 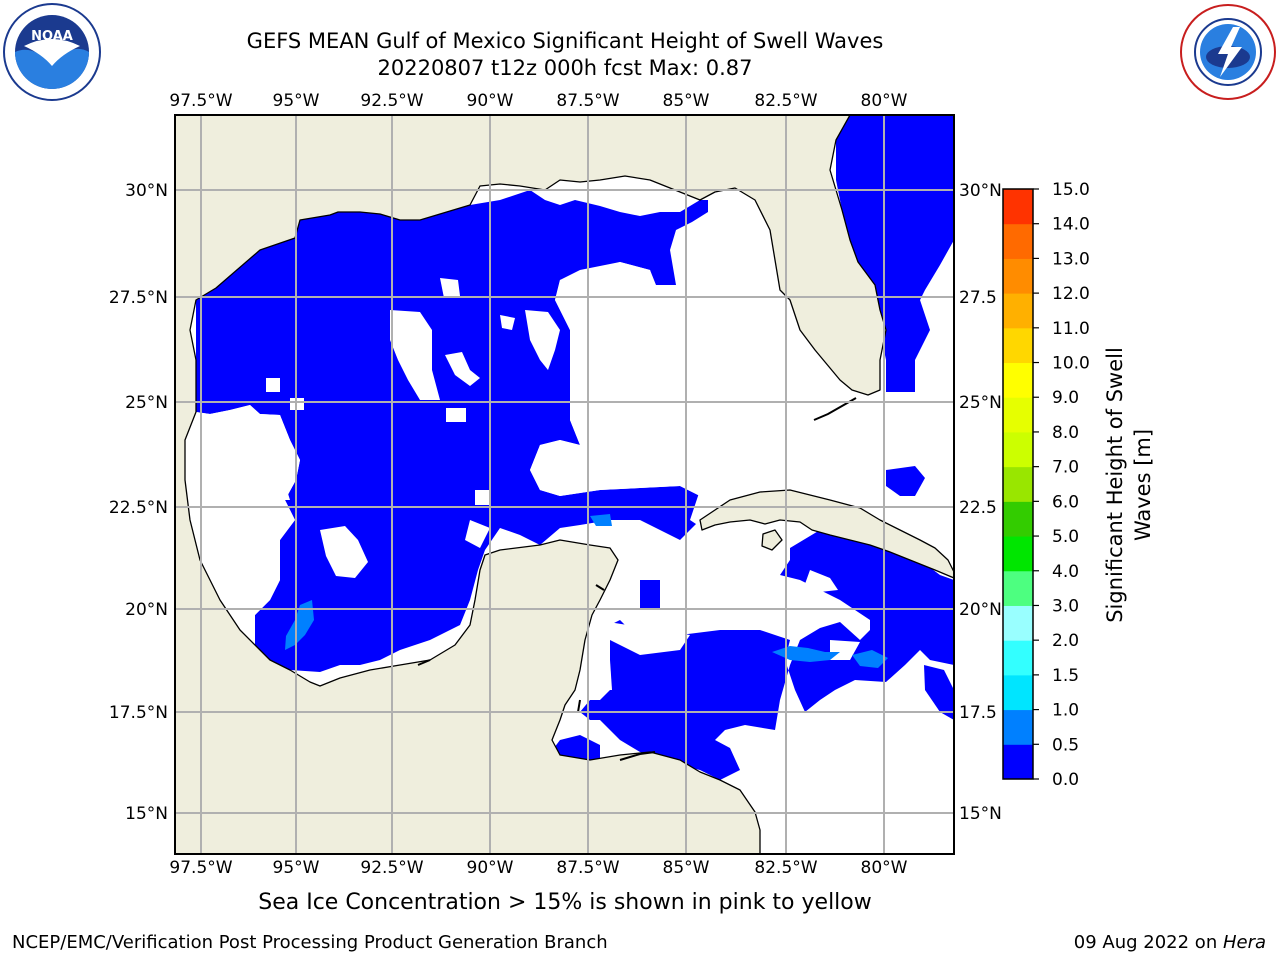 What do you see at coordinates (200, 101) in the screenshot?
I see `lon-label-top: 97.5°W` at bounding box center [200, 101].